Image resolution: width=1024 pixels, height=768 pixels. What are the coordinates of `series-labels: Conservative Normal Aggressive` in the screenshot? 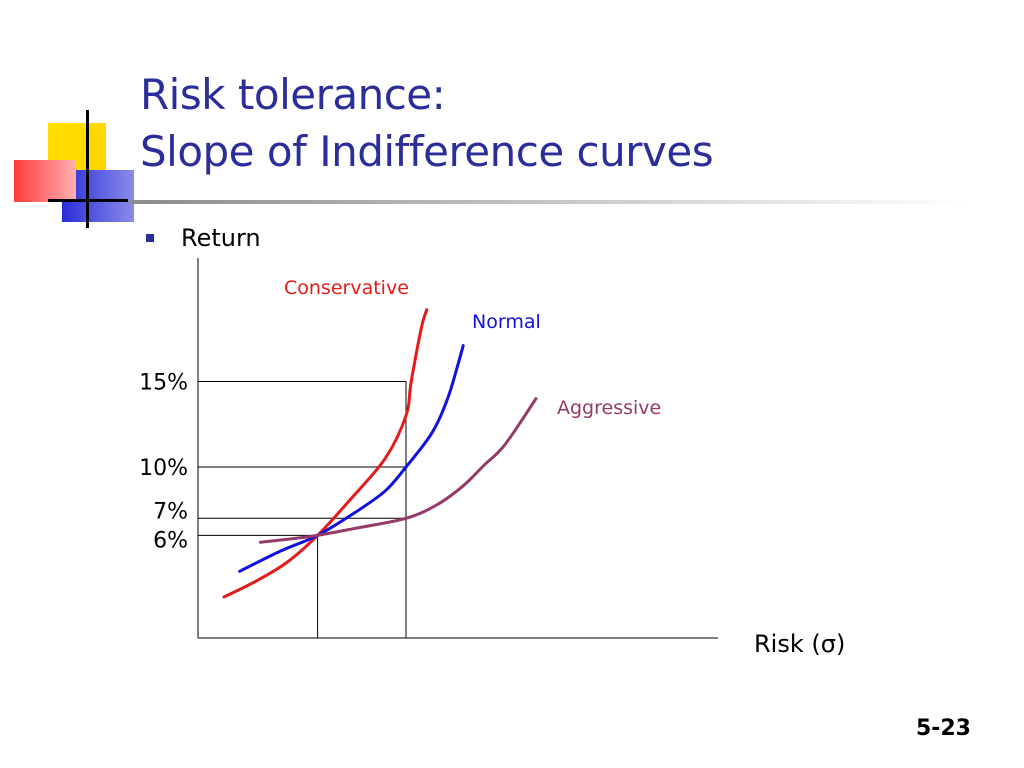 It's located at (472, 348).